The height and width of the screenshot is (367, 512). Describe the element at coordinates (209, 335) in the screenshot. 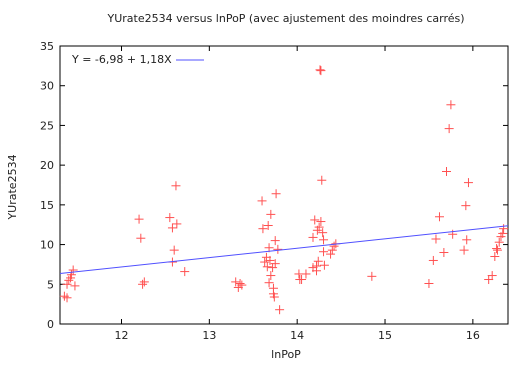

I see `x-tick-label: 13` at that location.